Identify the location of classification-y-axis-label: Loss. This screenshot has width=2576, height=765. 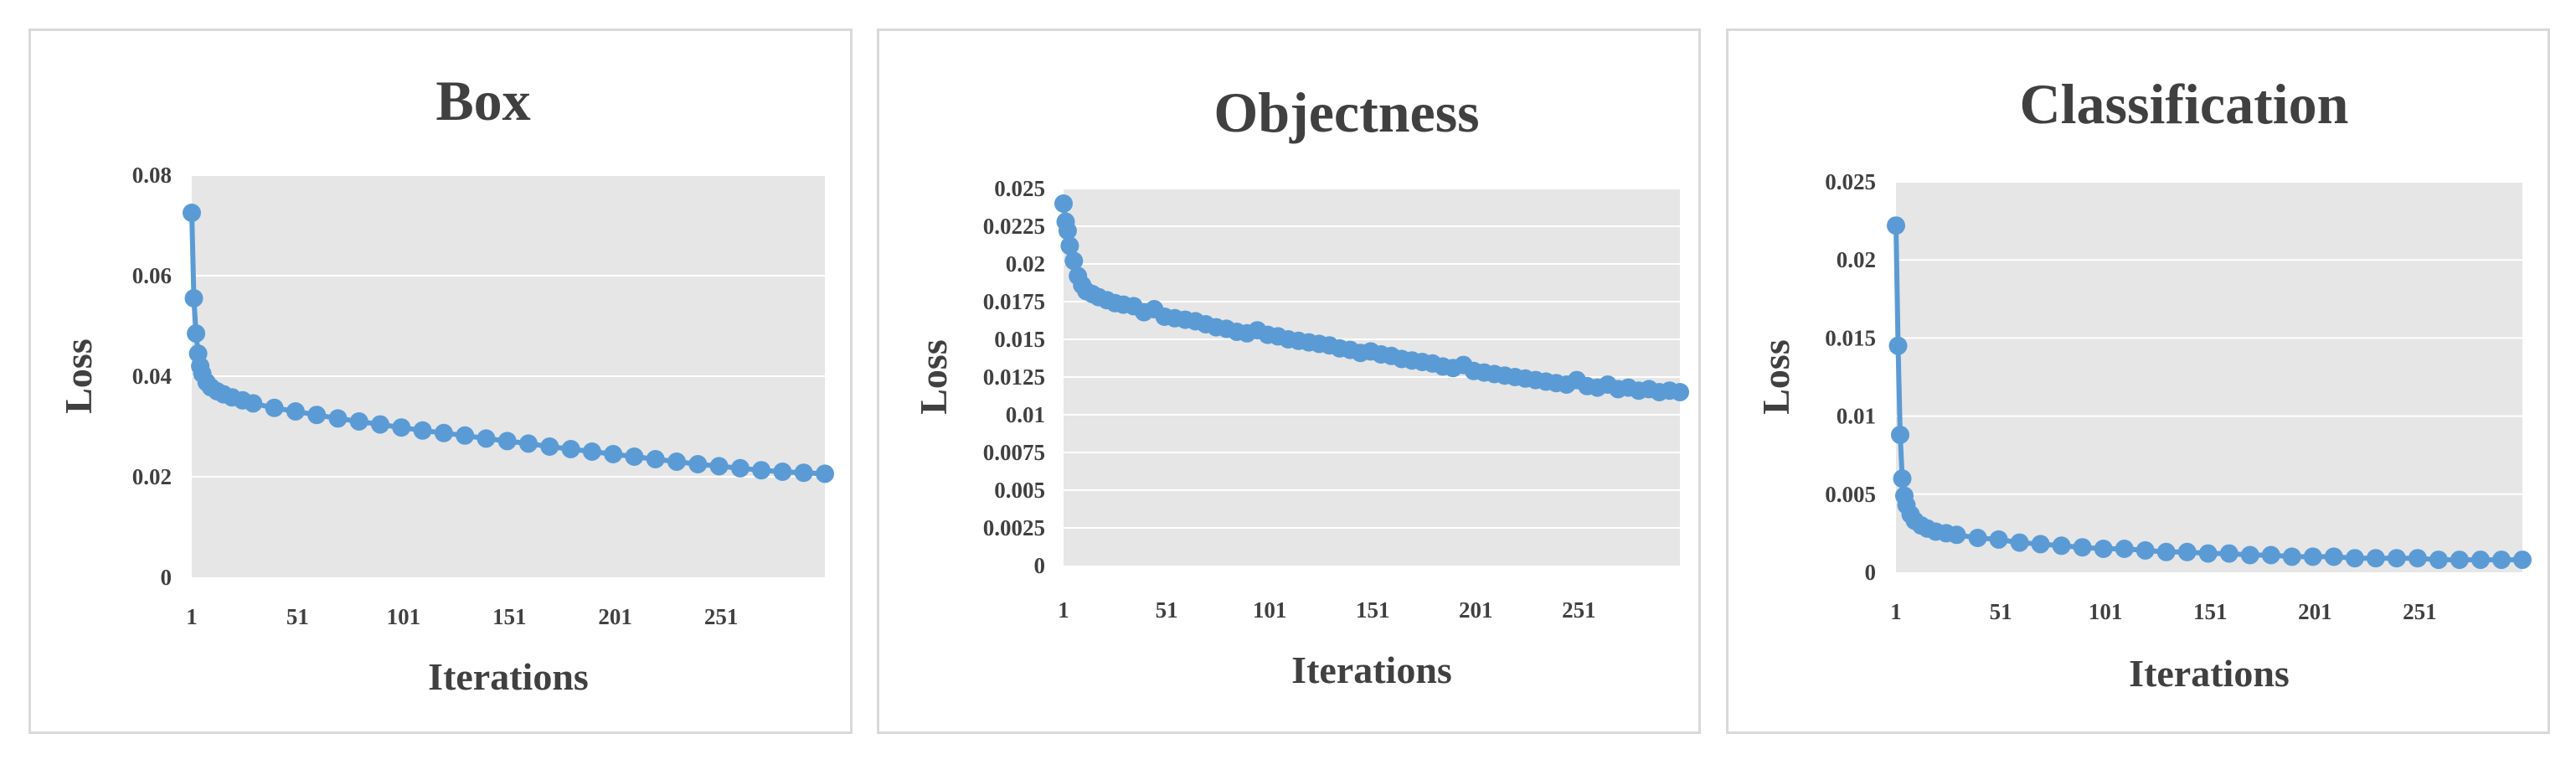
(1776, 376).